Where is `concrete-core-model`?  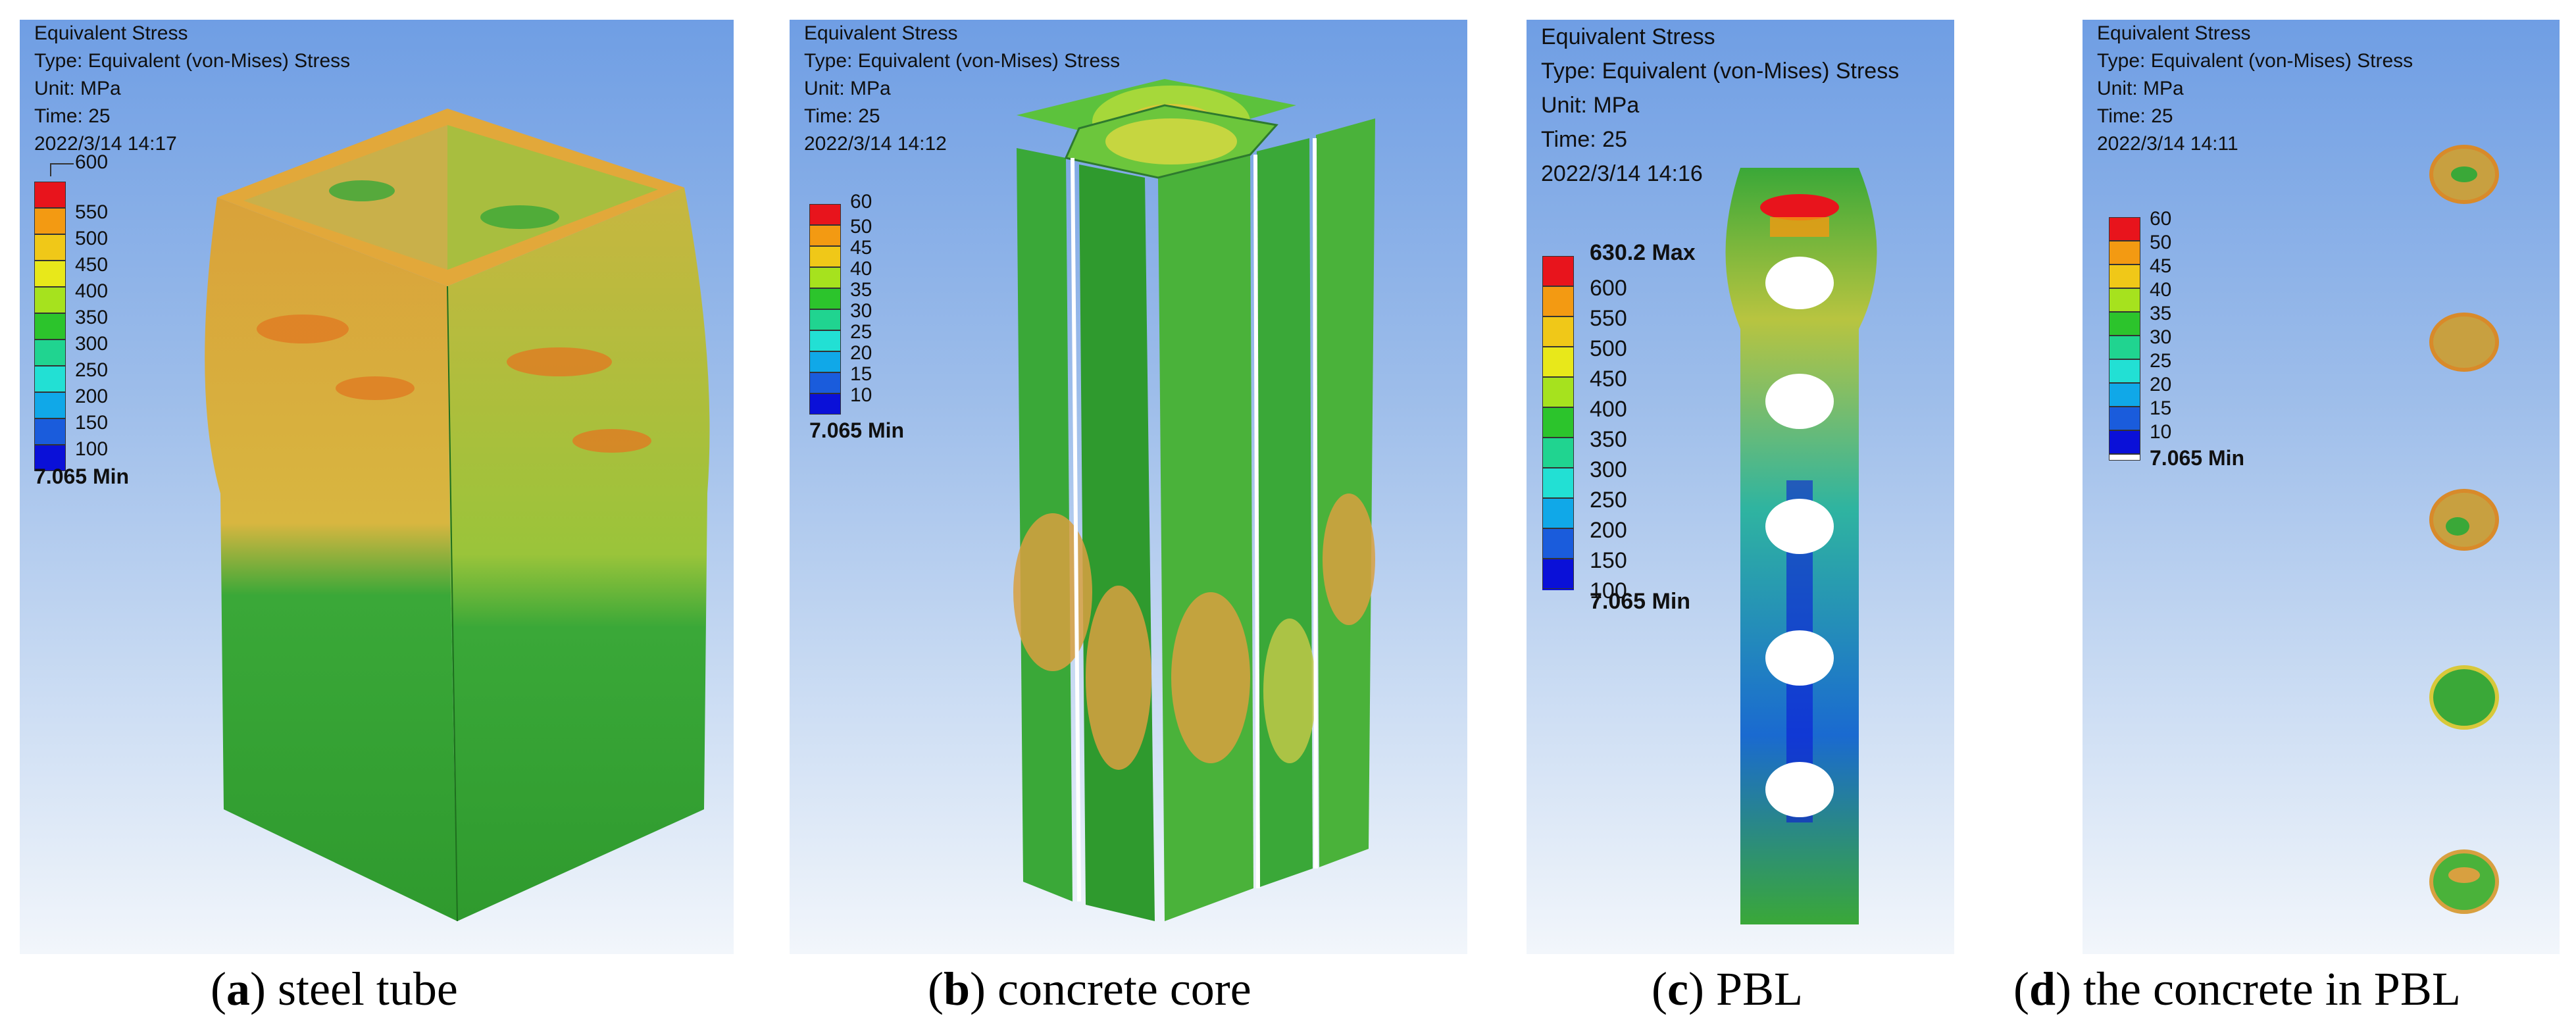
concrete-core-model is located at coordinates (1194, 500).